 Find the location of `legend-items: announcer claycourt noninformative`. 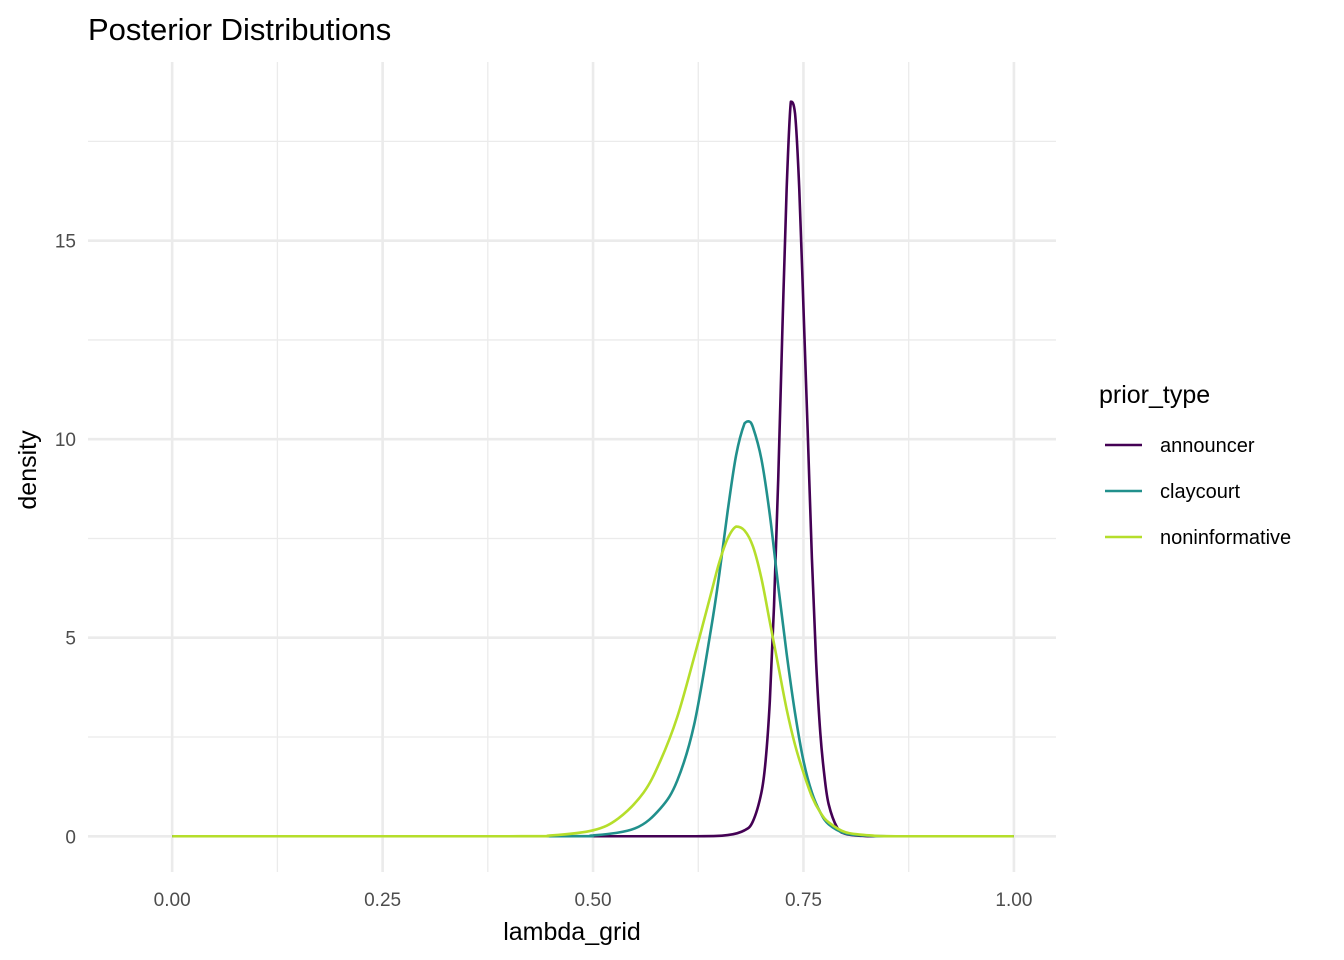

legend-items: announcer claycourt noninformative is located at coordinates (1198, 492).